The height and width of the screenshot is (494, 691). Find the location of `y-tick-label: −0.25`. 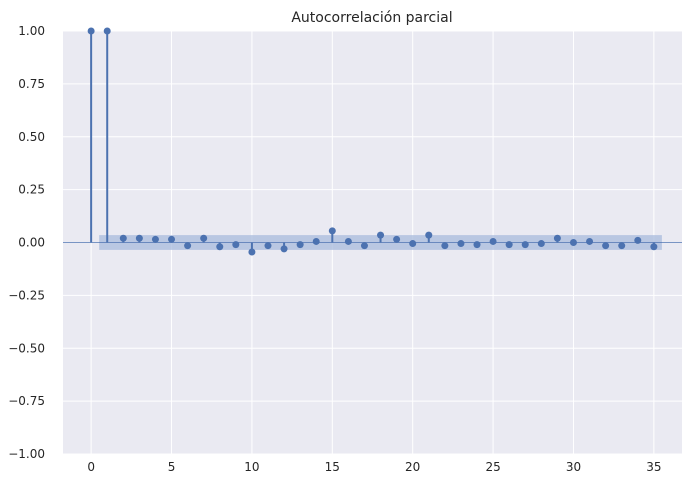

y-tick-label: −0.25 is located at coordinates (26, 295).